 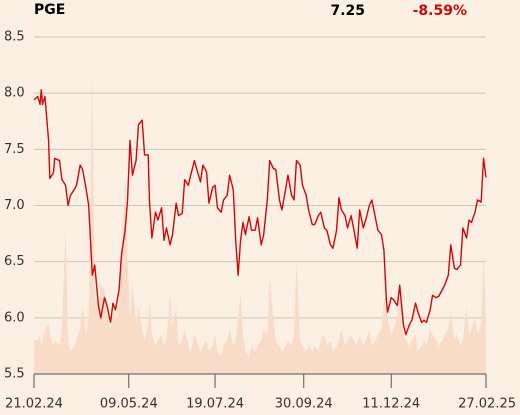 I want to click on x-tick-label: 30.09.24, so click(x=304, y=404).